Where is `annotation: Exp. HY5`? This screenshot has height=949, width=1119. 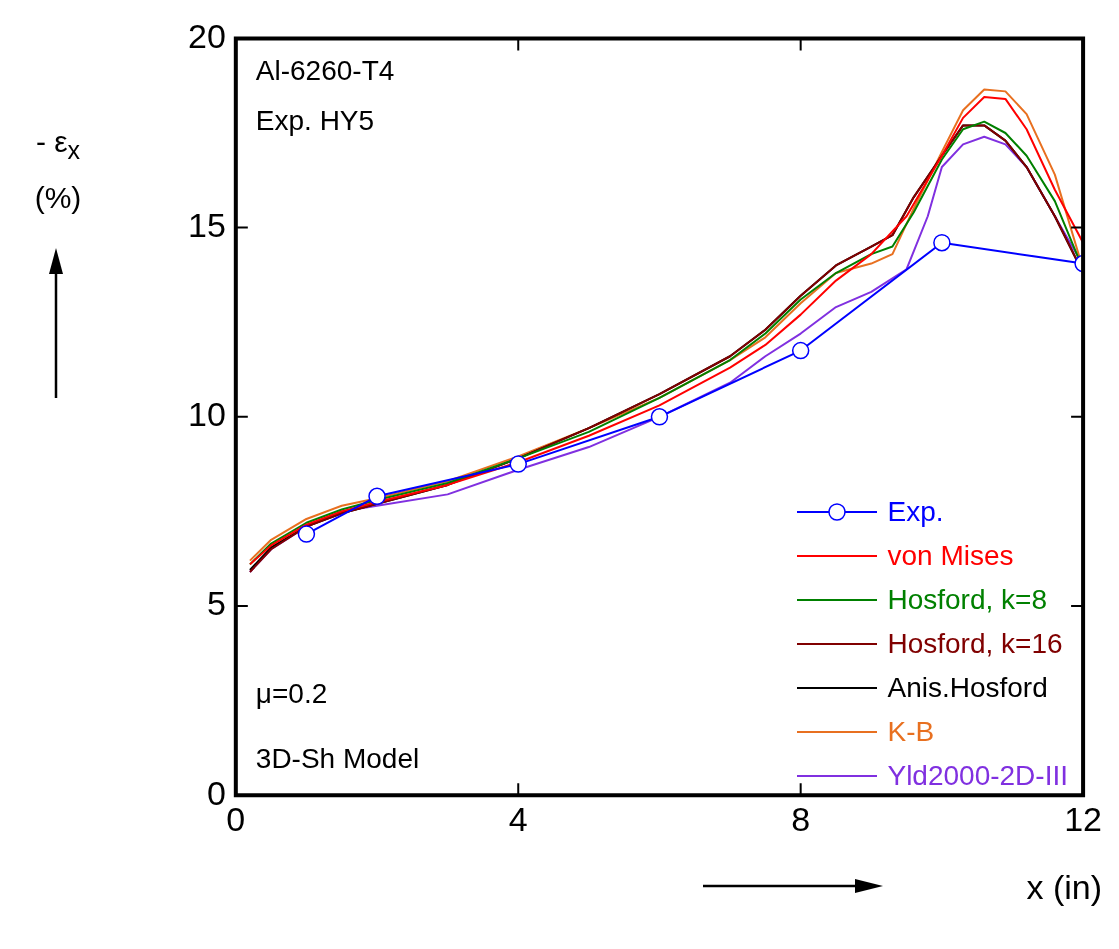
annotation: Exp. HY5 is located at coordinates (315, 121).